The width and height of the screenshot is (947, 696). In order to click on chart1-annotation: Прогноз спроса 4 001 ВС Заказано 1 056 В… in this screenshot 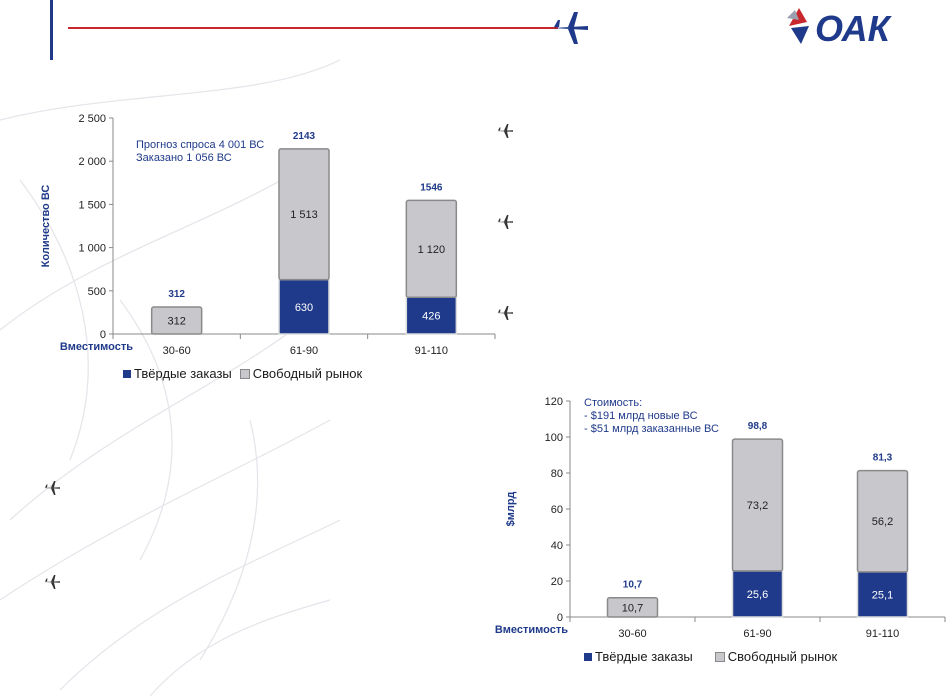, I will do `click(200, 152)`.